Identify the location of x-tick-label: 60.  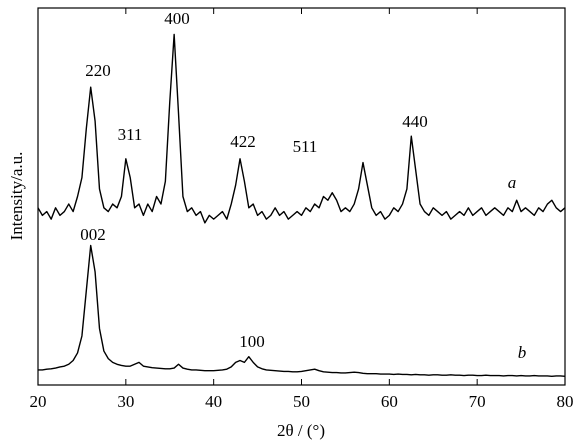
(389, 401).